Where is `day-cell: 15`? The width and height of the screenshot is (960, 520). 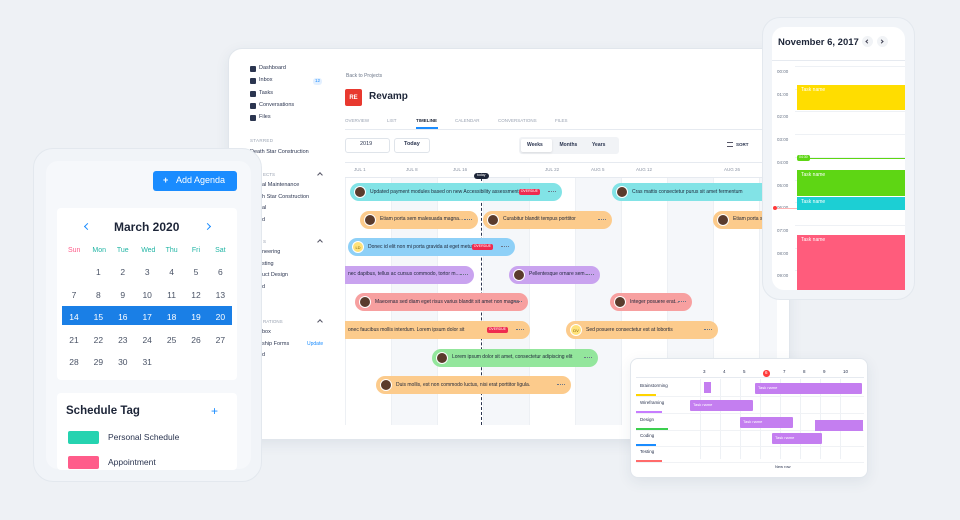 day-cell: 15 is located at coordinates (98, 317).